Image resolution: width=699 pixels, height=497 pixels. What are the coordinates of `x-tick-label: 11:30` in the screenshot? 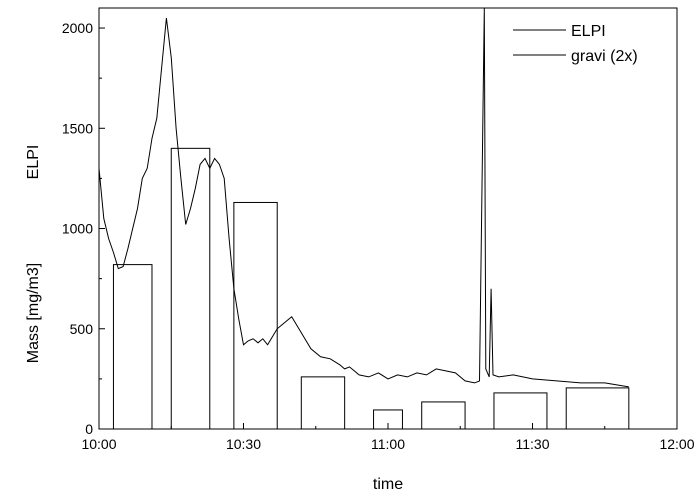 It's located at (533, 444).